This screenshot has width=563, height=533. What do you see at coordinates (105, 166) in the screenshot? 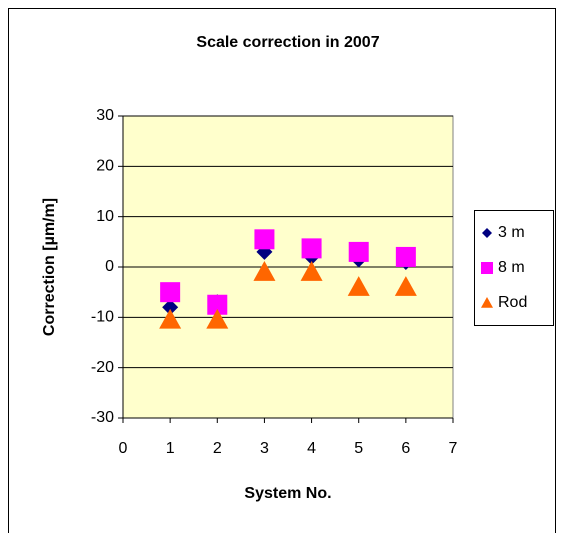
I see `y-tick-label: 20` at bounding box center [105, 166].